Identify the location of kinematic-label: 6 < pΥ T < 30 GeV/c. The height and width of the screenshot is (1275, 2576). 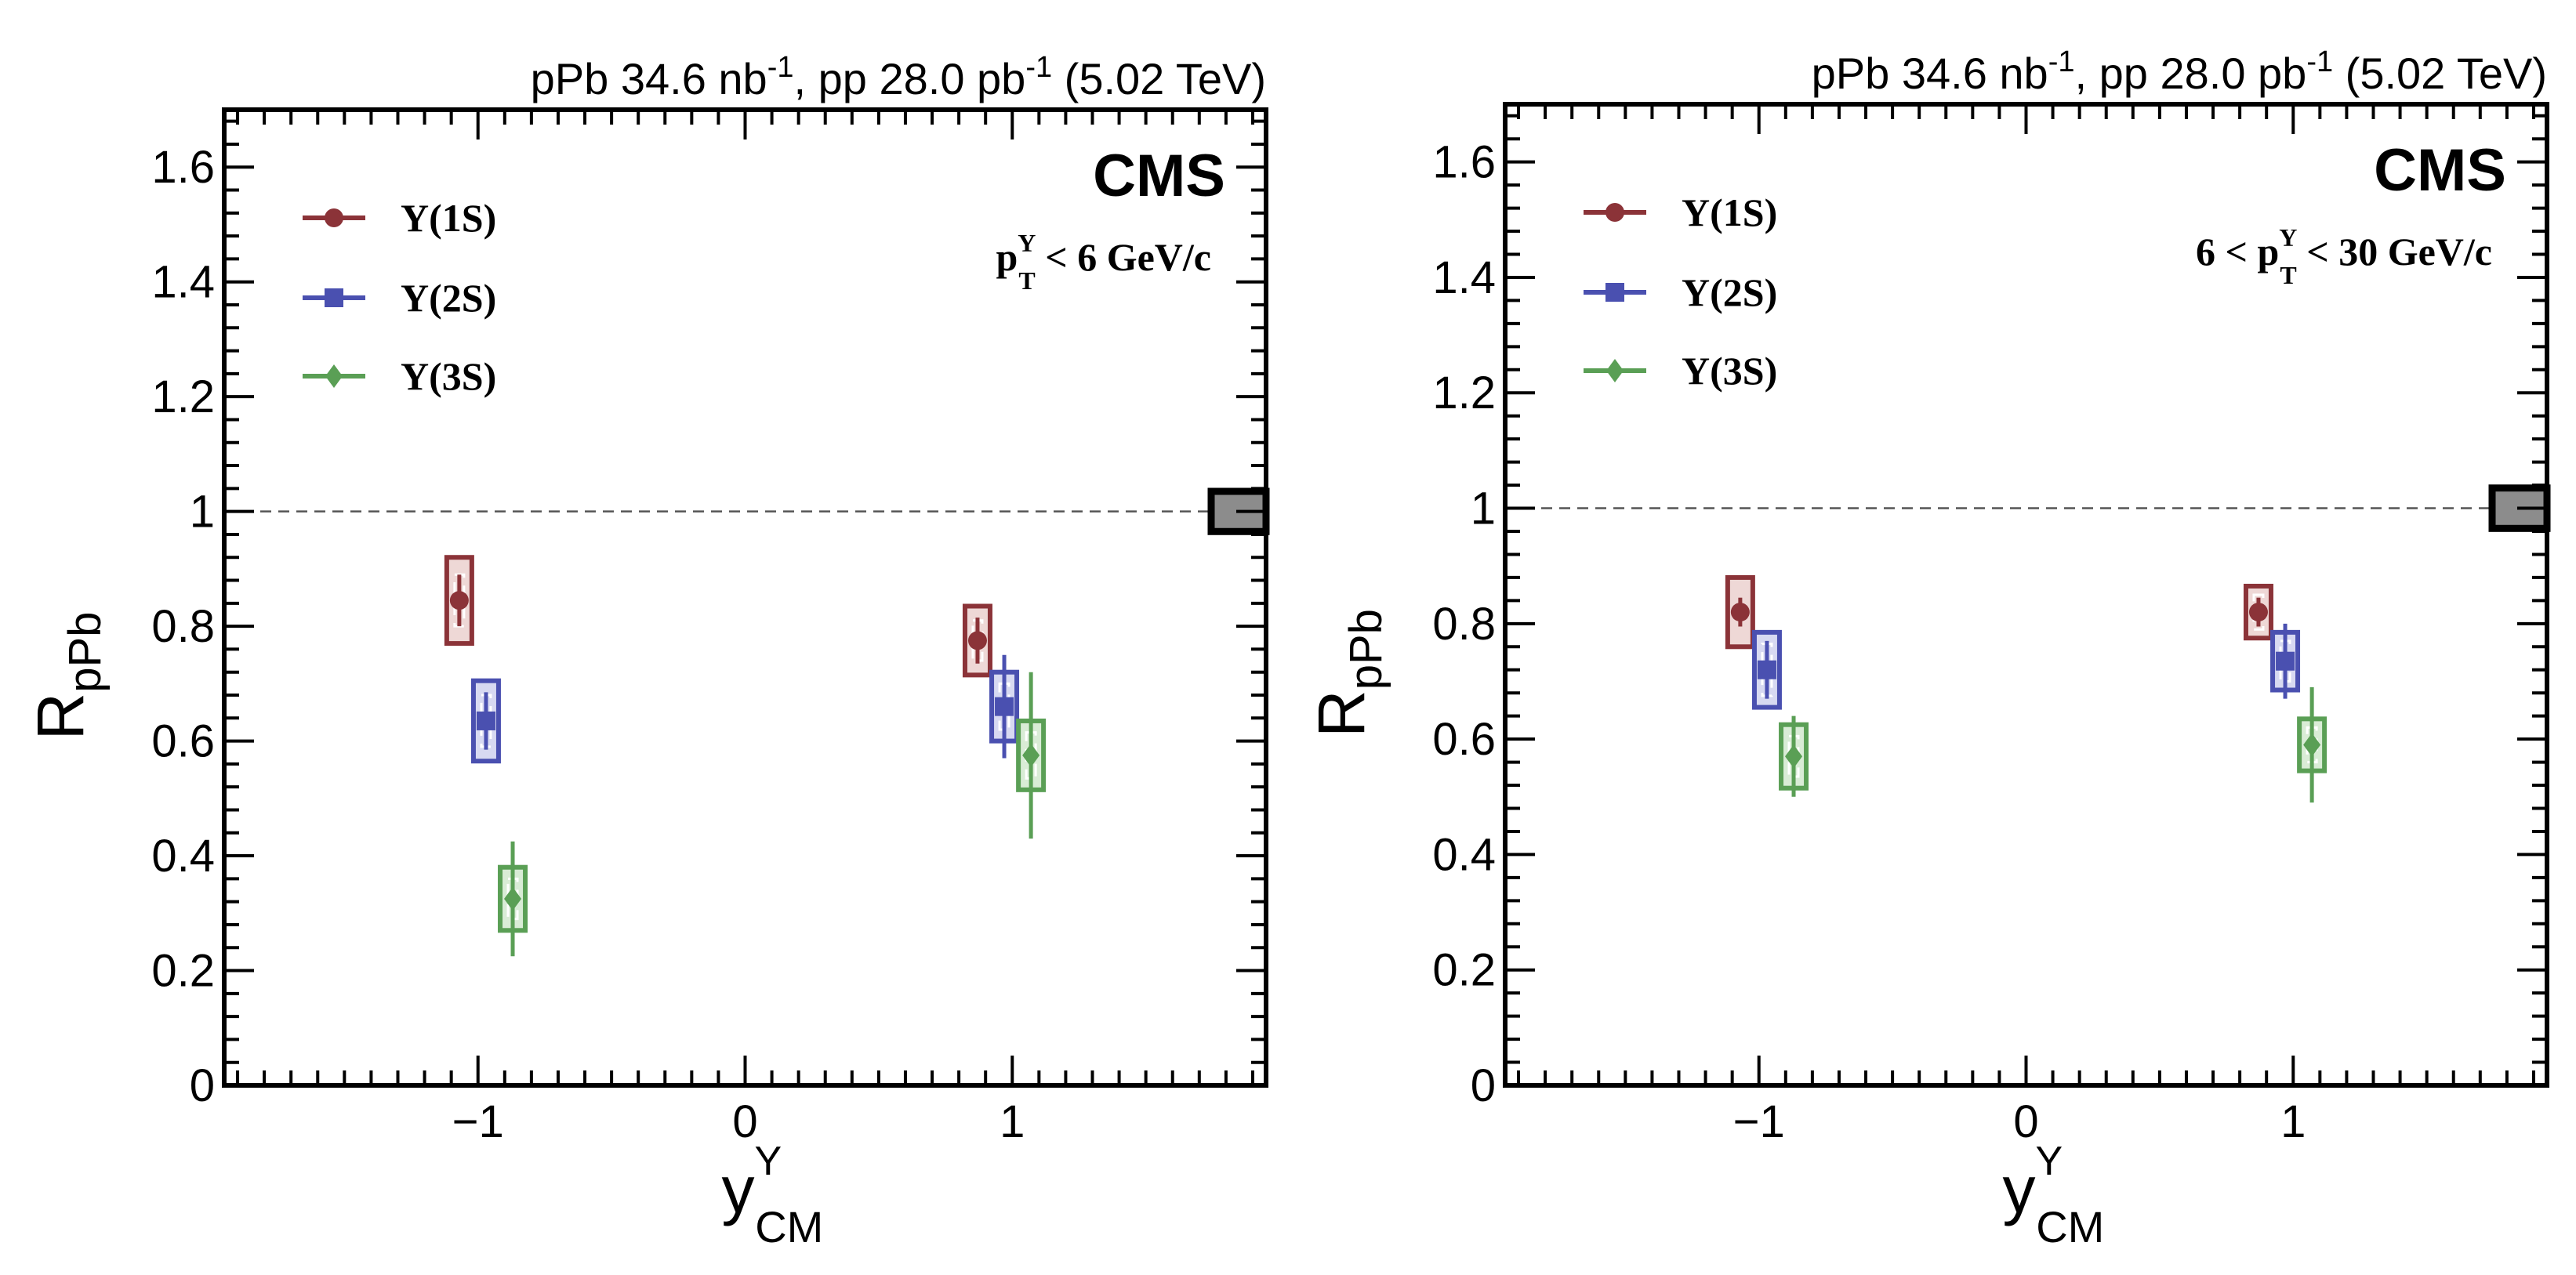
(2344, 256).